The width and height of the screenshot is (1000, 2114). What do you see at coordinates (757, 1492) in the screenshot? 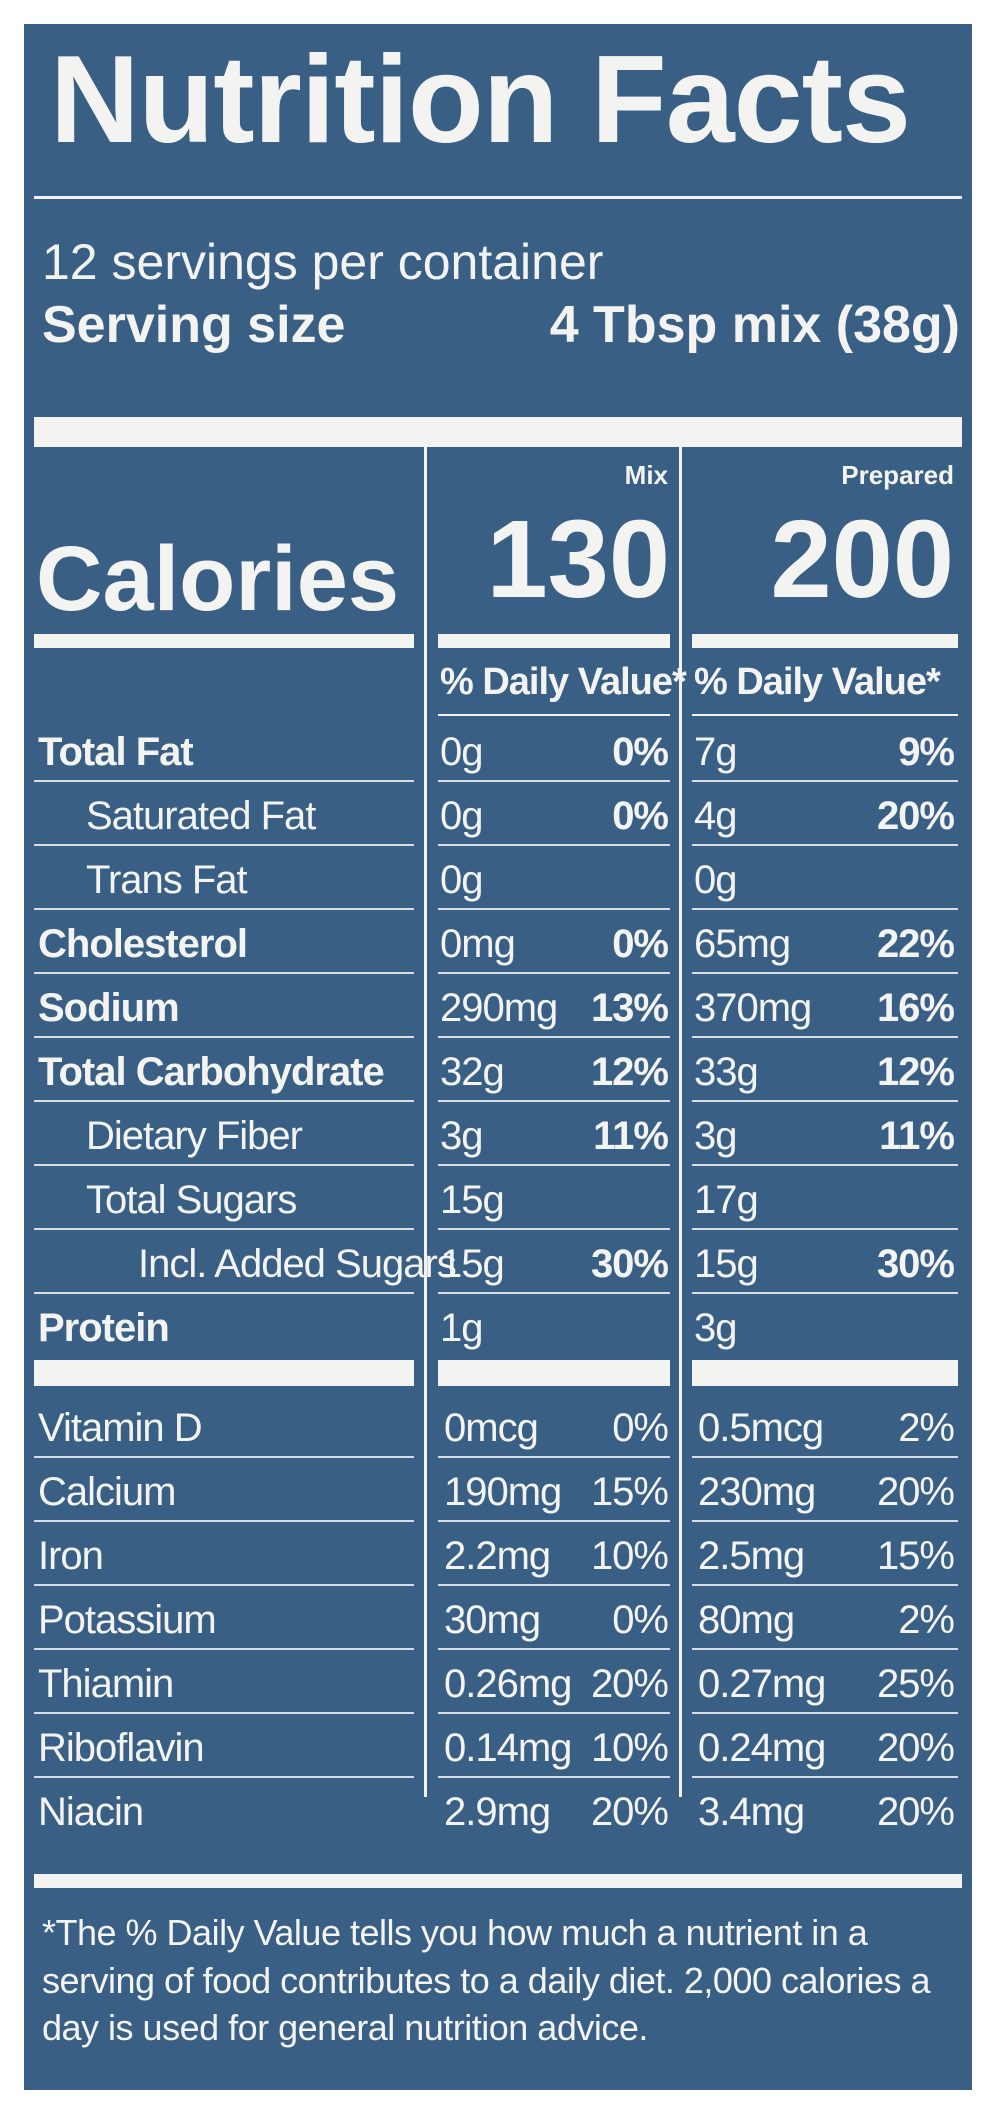
I see `prepared-amount: 230mg` at bounding box center [757, 1492].